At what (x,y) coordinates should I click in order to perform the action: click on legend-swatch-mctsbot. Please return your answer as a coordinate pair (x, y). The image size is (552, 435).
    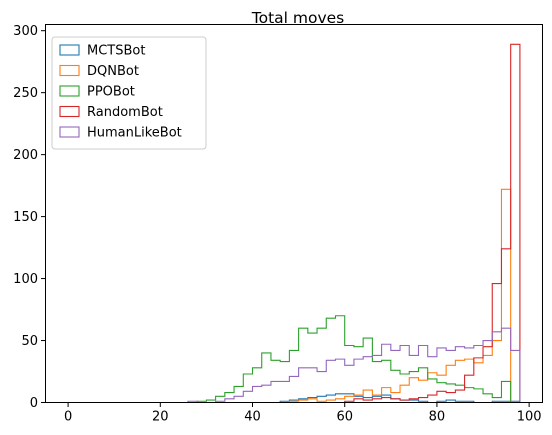
    Looking at the image, I should click on (69, 50).